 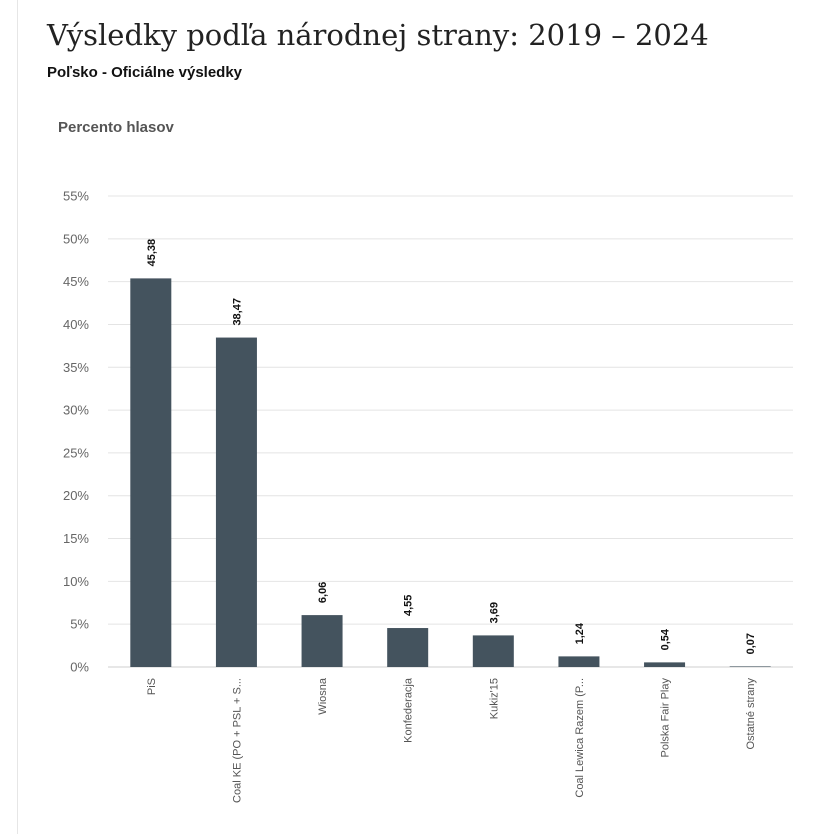 What do you see at coordinates (145, 72) in the screenshot?
I see `chart-subtitle: Poľsko - Oficiálne výsledky` at bounding box center [145, 72].